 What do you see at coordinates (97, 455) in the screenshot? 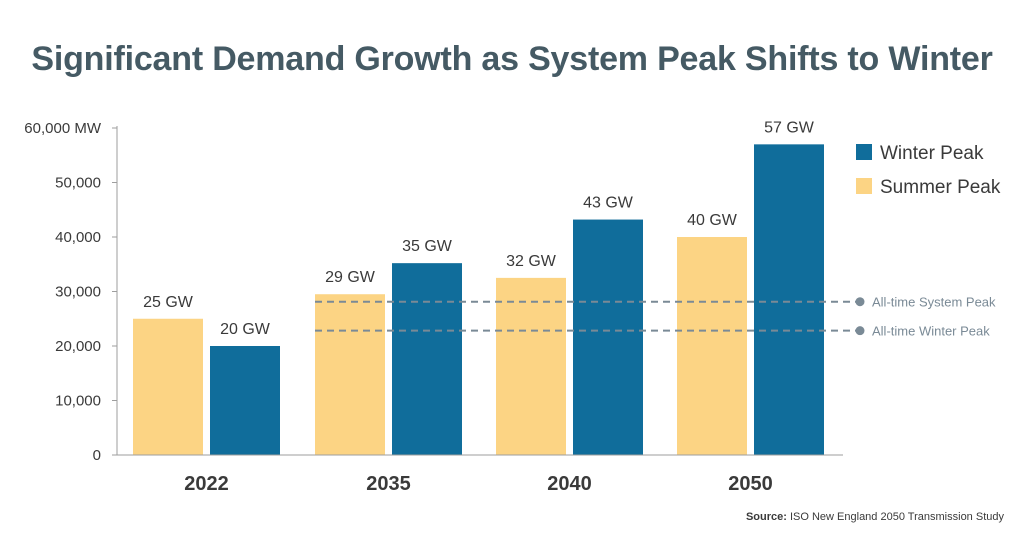
I see `y-tick-label: 0` at bounding box center [97, 455].